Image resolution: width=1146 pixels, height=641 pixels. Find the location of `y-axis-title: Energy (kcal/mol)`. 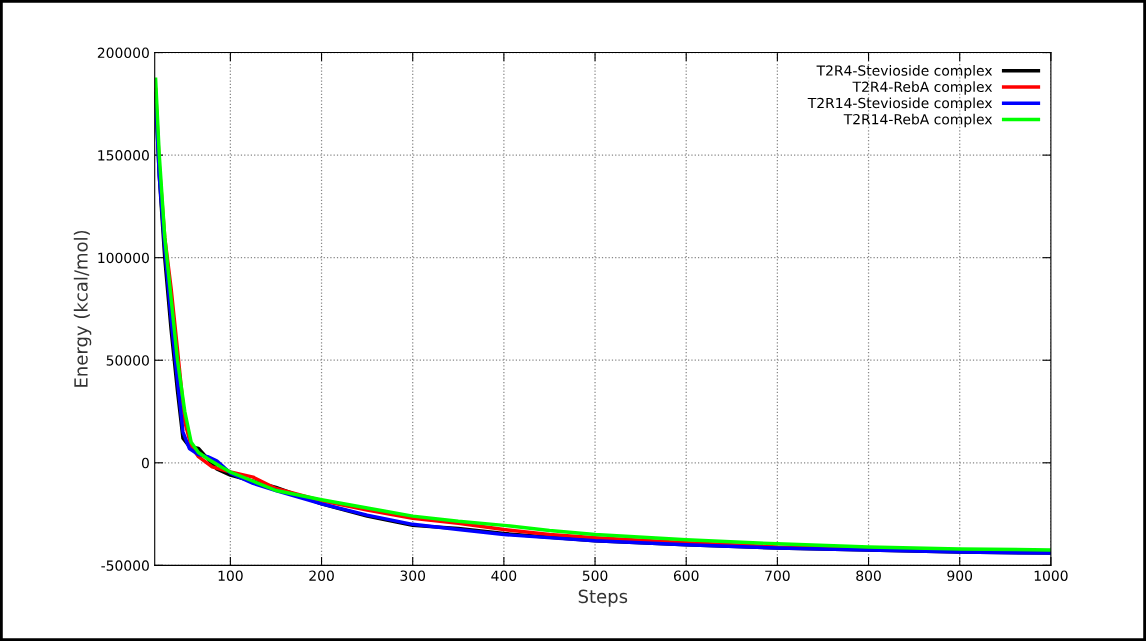

y-axis-title: Energy (kcal/mol) is located at coordinates (82, 308).